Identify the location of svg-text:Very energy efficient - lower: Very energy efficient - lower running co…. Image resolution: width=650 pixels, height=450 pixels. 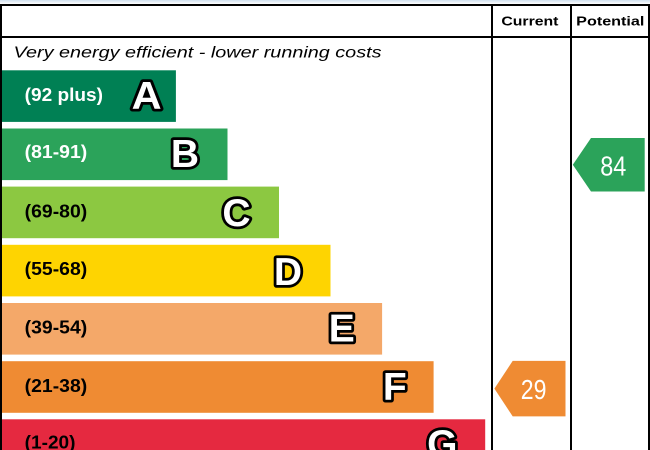
(198, 53).